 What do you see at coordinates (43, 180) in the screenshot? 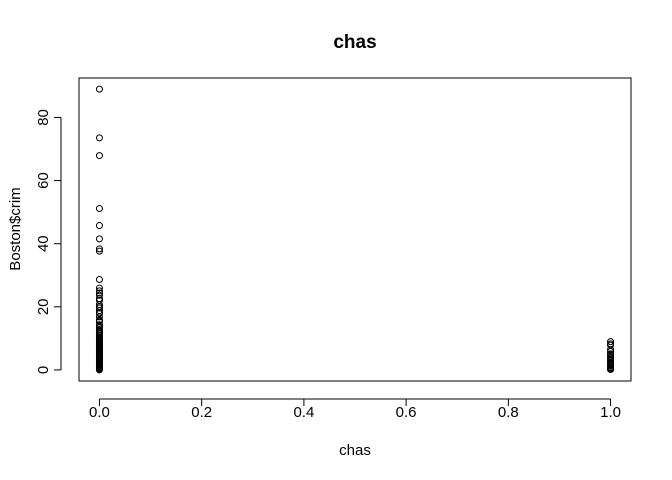
I see `y-tick-label: 60` at bounding box center [43, 180].